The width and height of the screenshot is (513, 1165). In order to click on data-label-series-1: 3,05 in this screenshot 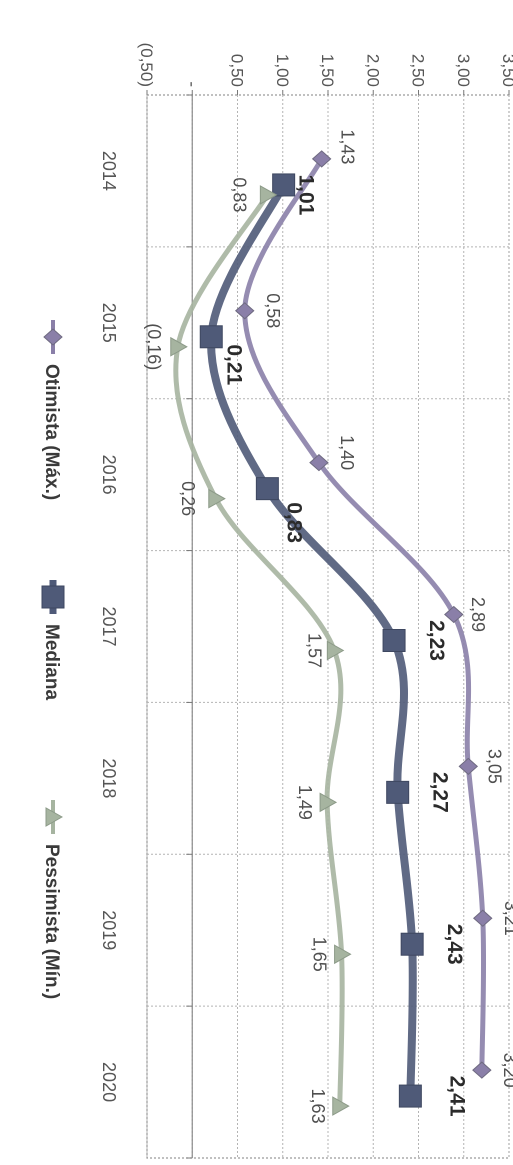, I will do `click(494, 766)`.